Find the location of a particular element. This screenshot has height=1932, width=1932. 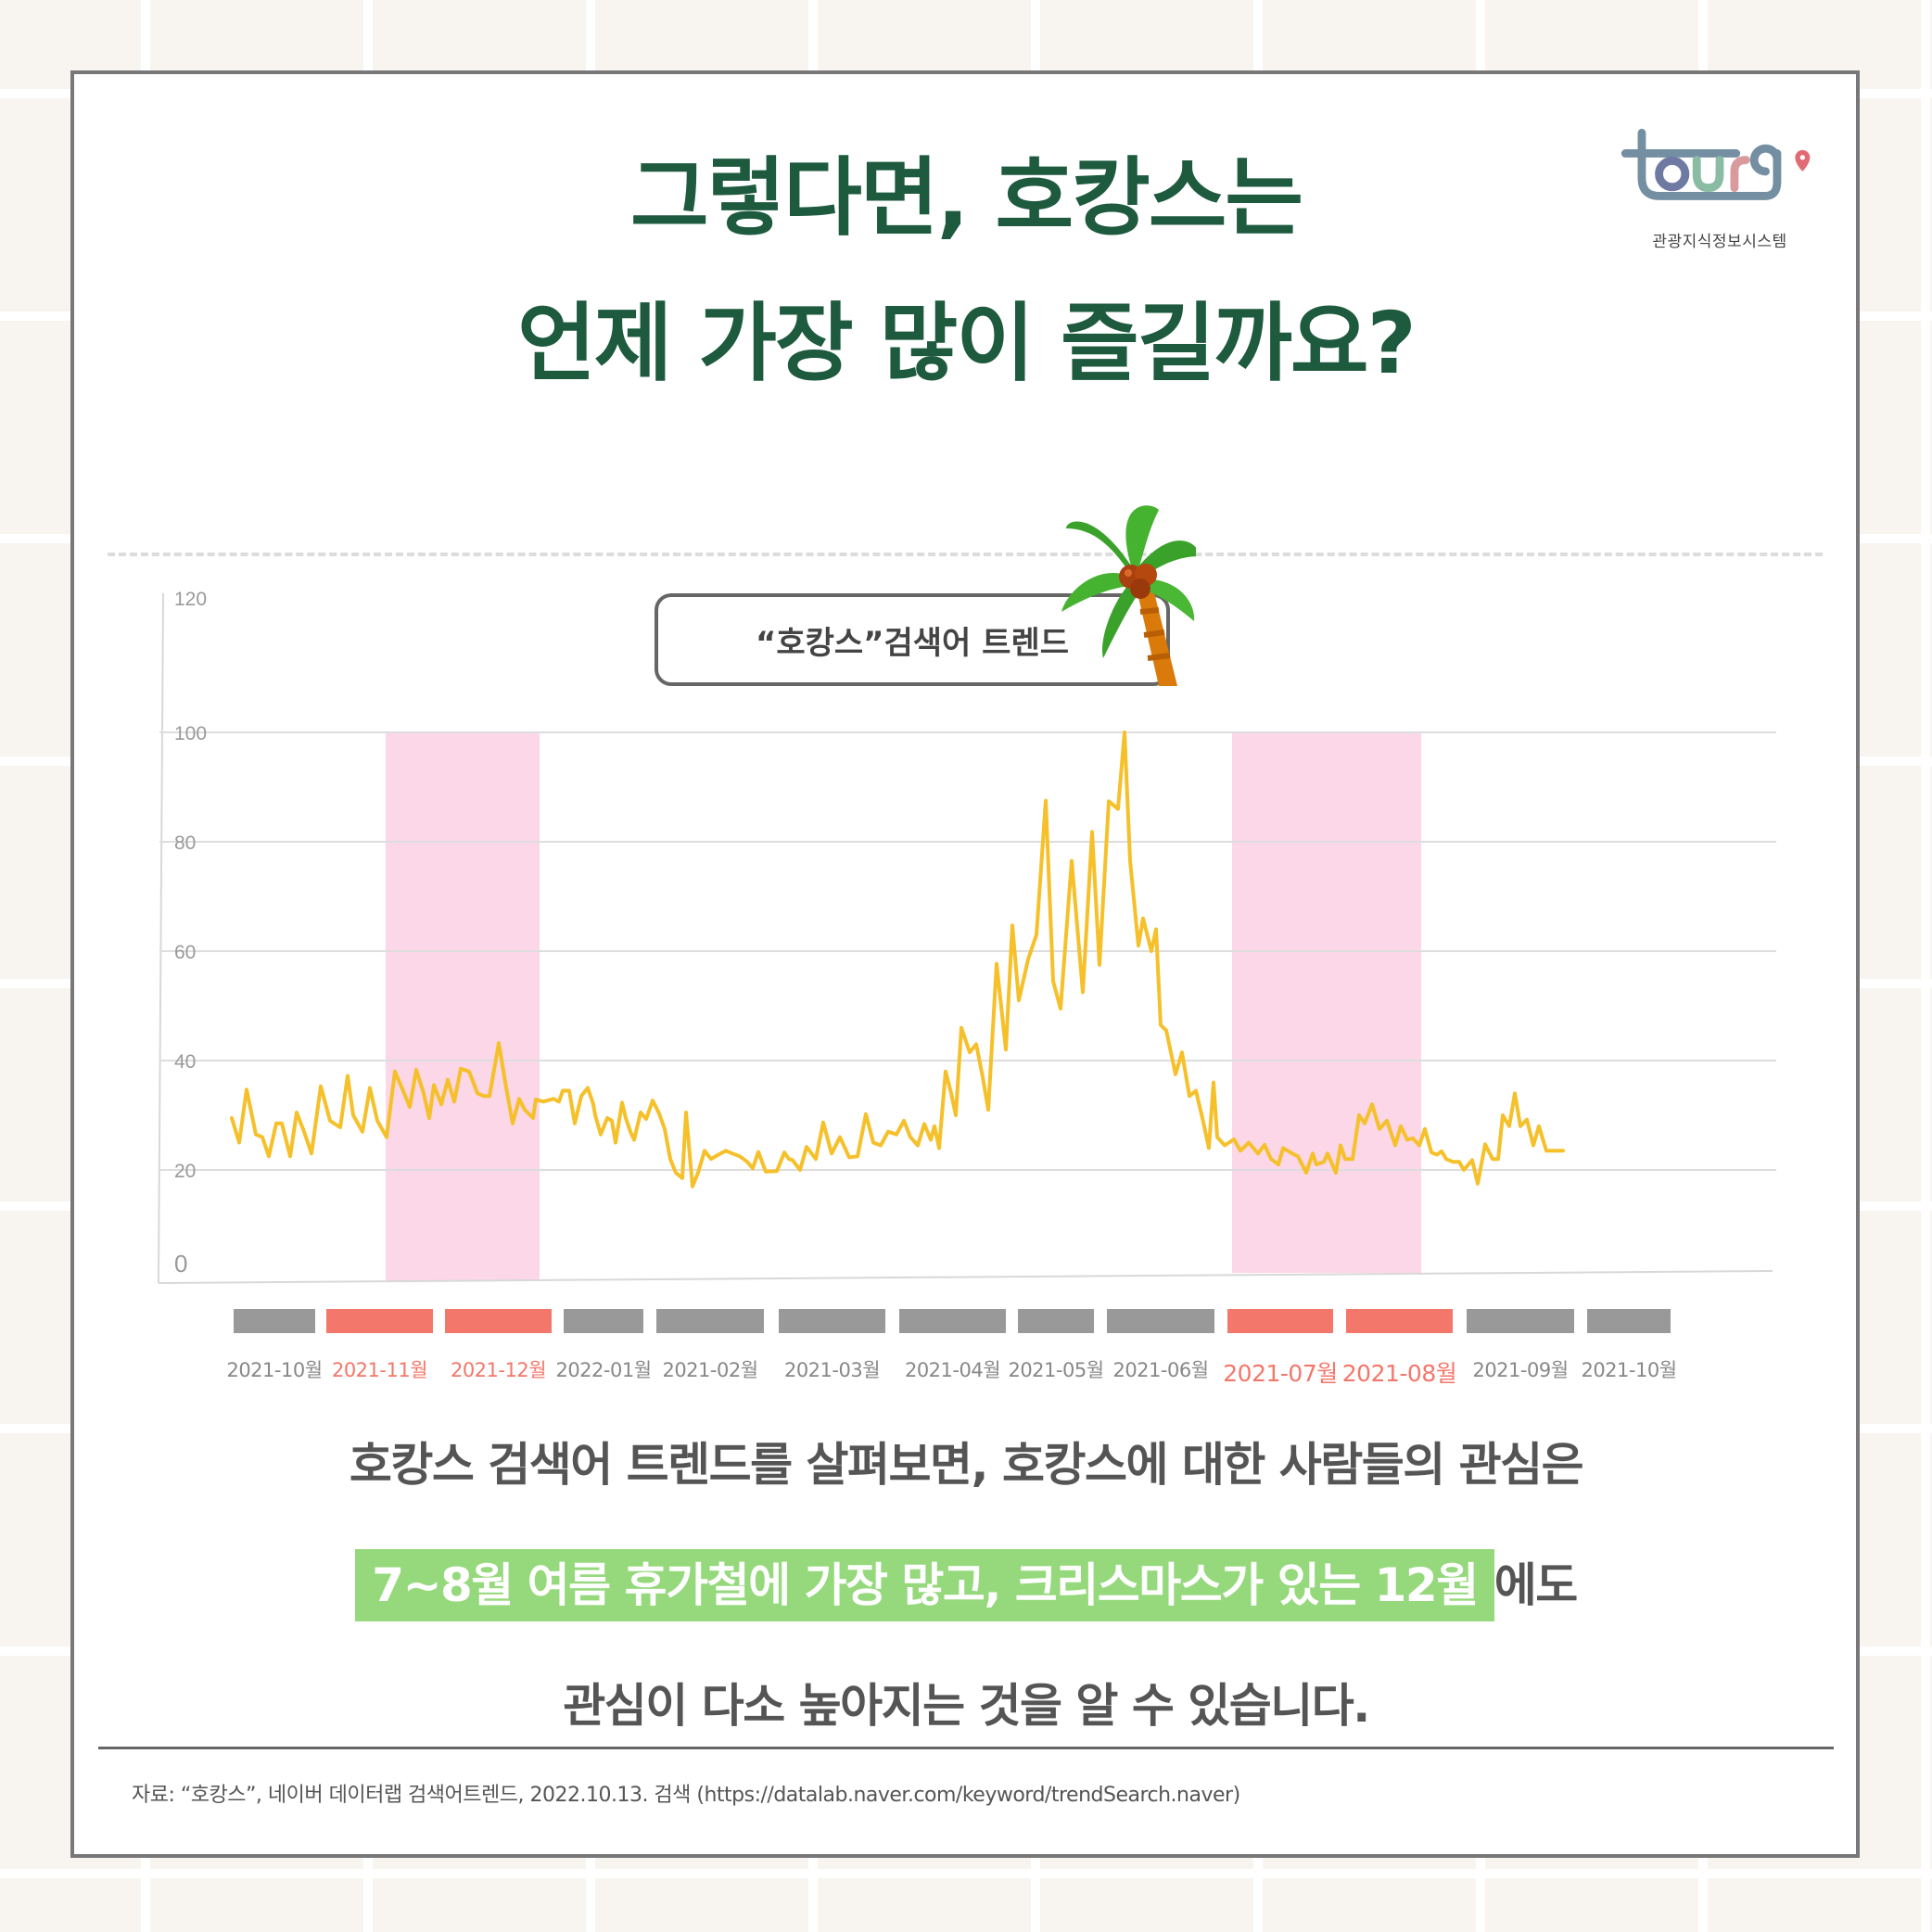

y-tick-label: 80 is located at coordinates (185, 843).